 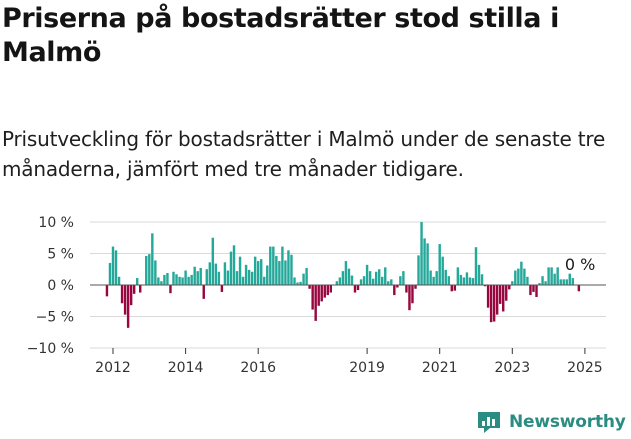 What do you see at coordinates (512, 368) in the screenshot?
I see `x-tick-label: 2023` at bounding box center [512, 368].